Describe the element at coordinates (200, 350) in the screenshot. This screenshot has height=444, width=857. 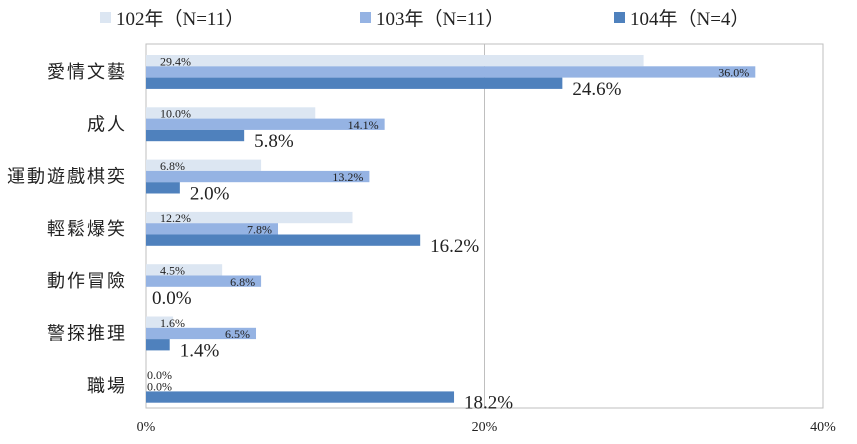
I see `data-label: 1.4%` at that location.